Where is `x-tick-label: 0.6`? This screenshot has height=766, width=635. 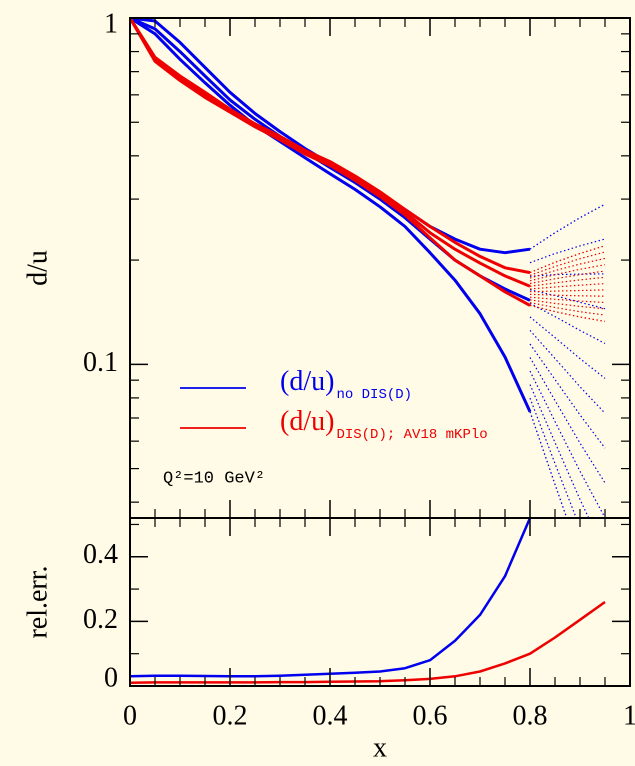 x-tick-label: 0.6 is located at coordinates (430, 715).